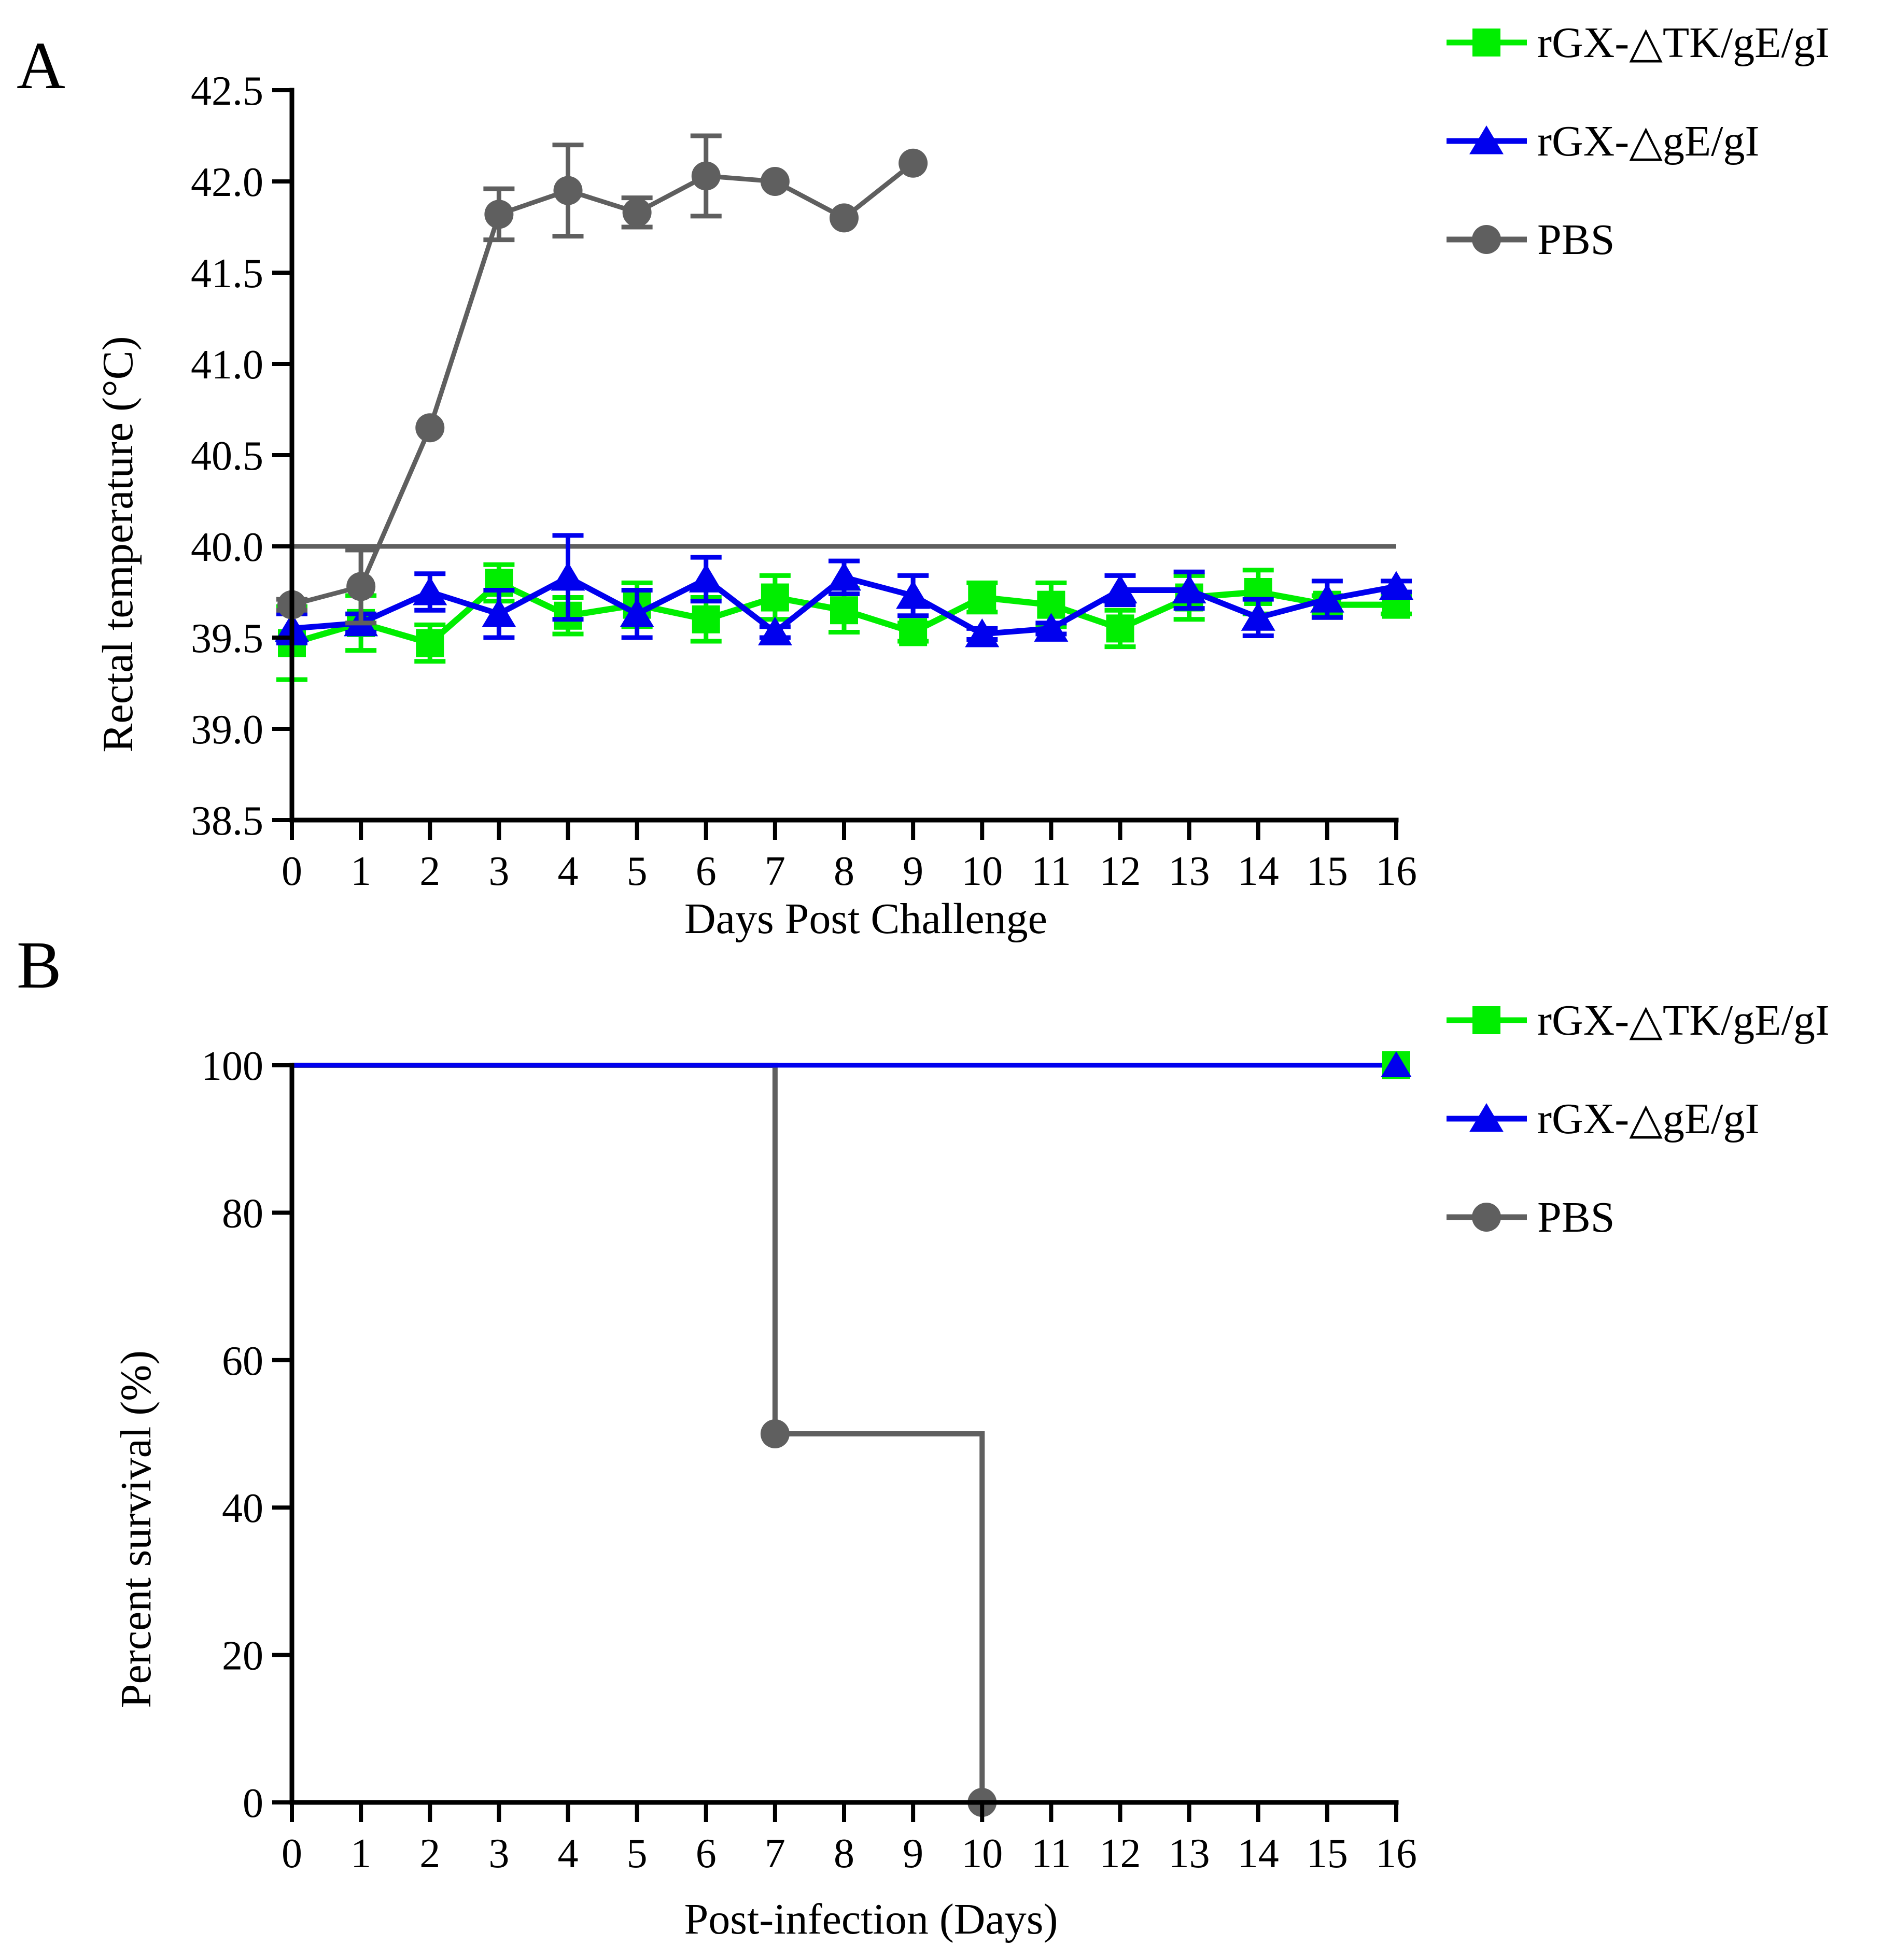 The height and width of the screenshot is (1960, 1881). What do you see at coordinates (227, 730) in the screenshot?
I see `panel-a-y-tick-label: 39.0` at bounding box center [227, 730].